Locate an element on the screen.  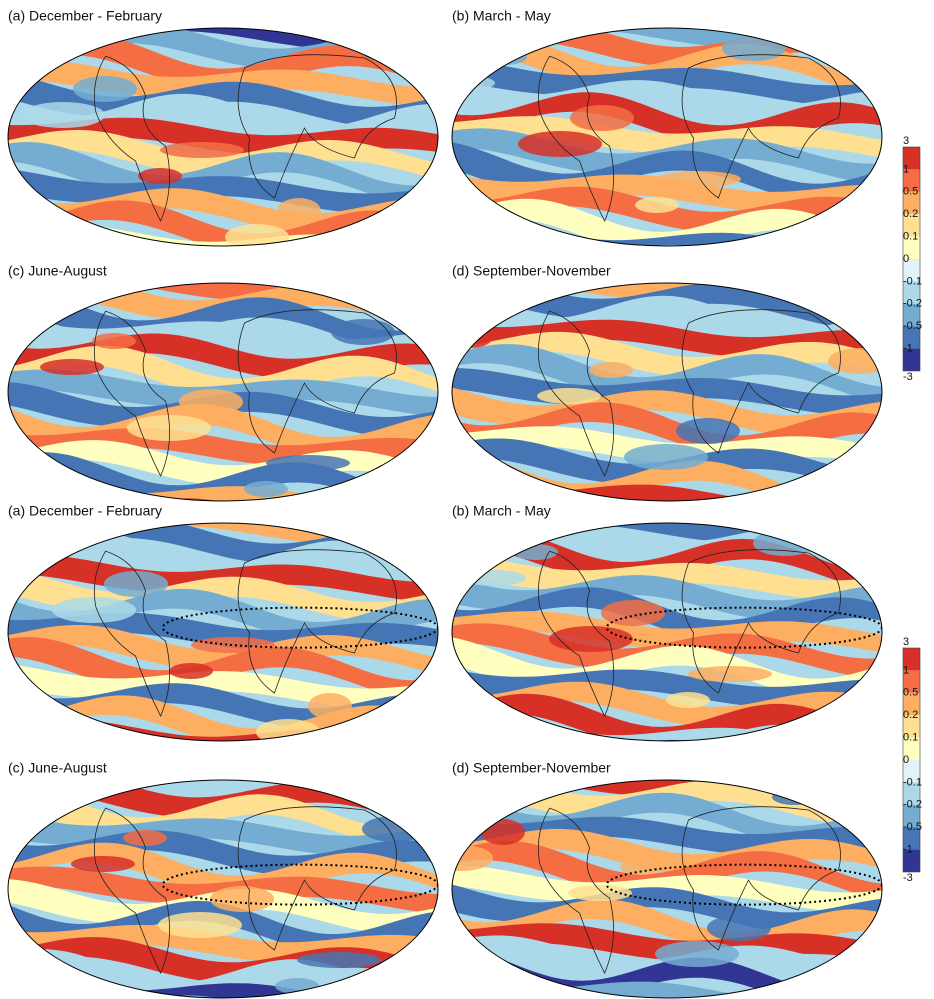
colorbar-label: -0.2 is located at coordinates (912, 304).